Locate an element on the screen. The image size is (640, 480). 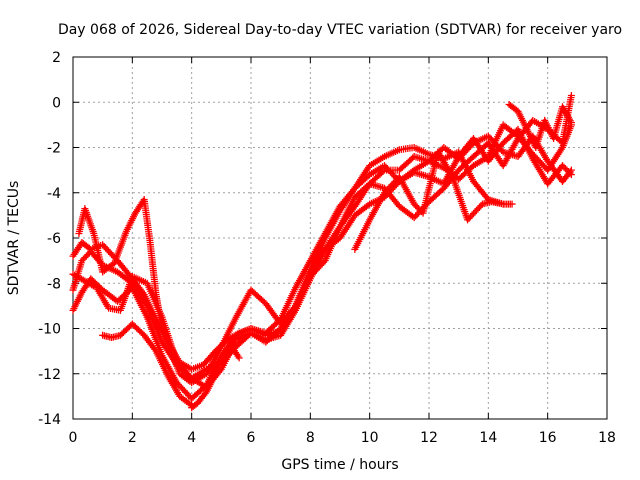
y-tick-labels: -14 -12 -10 -8 -6 -4 -2 0 2 is located at coordinates (49, 239).